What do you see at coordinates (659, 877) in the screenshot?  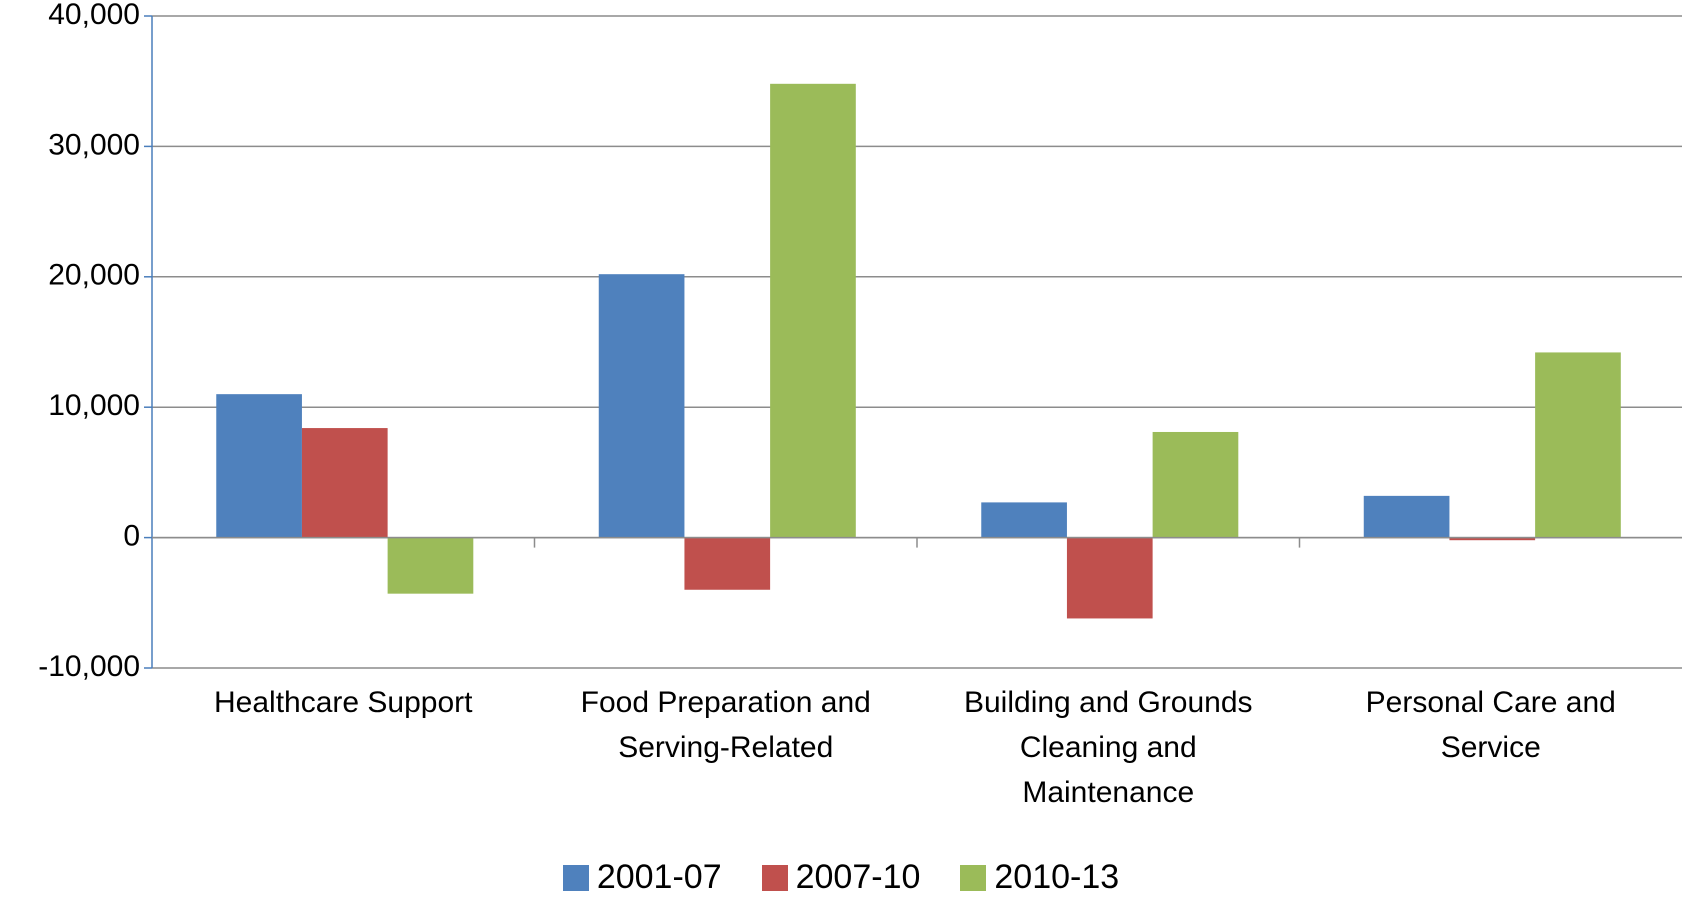 I see `legend-label: 2001-07` at bounding box center [659, 877].